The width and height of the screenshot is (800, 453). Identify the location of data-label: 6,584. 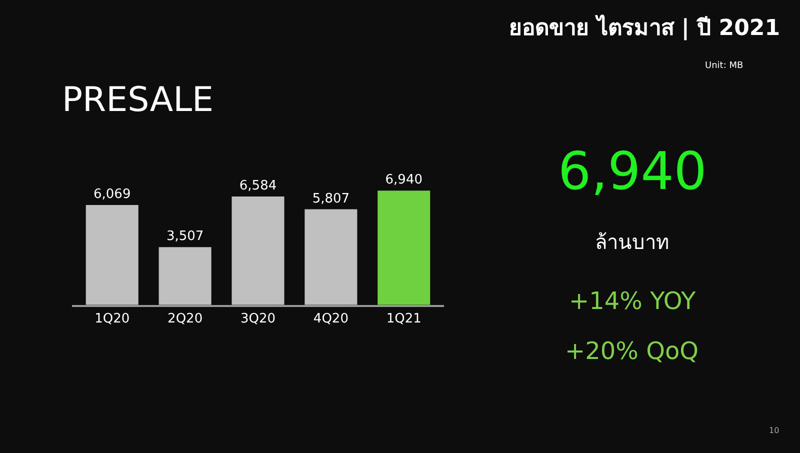
(258, 186).